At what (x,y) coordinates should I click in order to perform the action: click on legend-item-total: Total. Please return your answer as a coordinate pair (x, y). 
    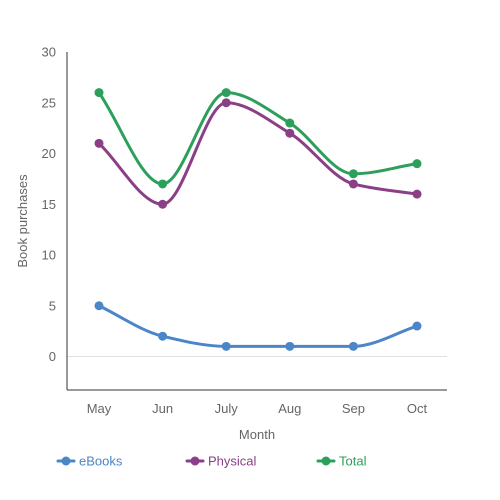
    Looking at the image, I should click on (341, 461).